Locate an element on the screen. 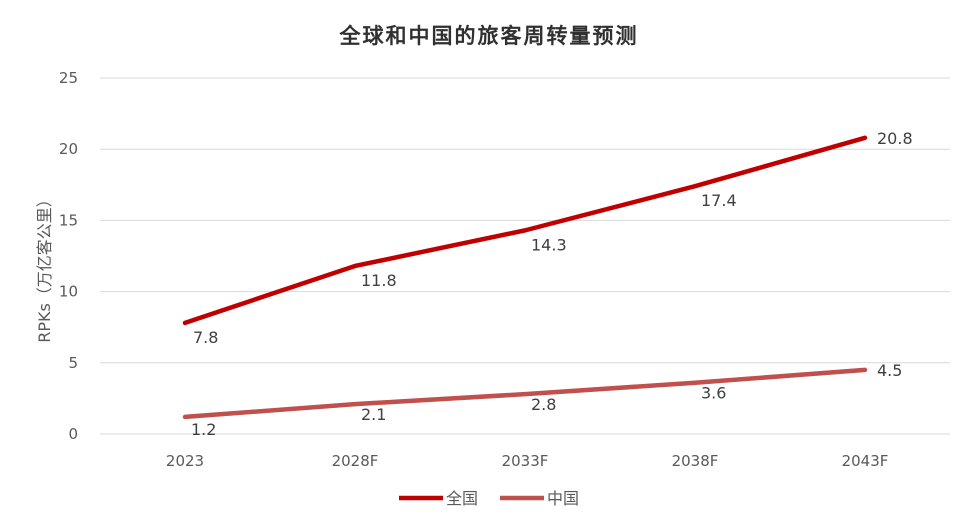 Image resolution: width=977 pixels, height=532 pixels. y-tick-label: 10 is located at coordinates (68, 292).